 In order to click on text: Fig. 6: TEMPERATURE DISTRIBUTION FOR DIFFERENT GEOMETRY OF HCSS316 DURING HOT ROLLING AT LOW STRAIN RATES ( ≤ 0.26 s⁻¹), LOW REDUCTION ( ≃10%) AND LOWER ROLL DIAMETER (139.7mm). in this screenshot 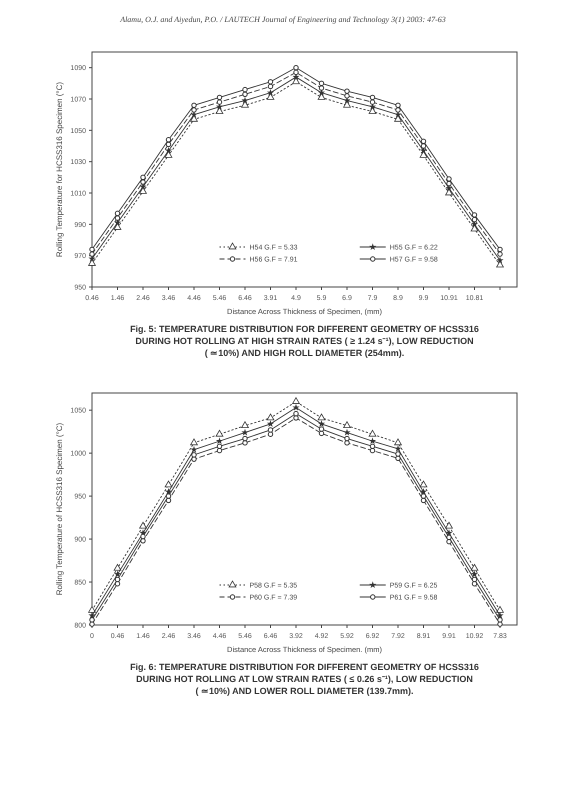, I will do `click(304, 679)`.